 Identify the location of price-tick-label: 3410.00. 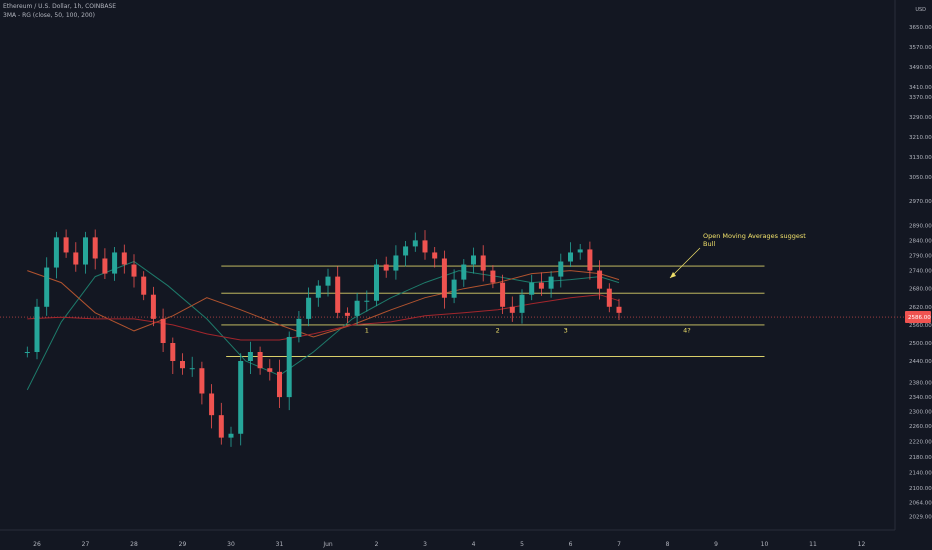
(920, 88).